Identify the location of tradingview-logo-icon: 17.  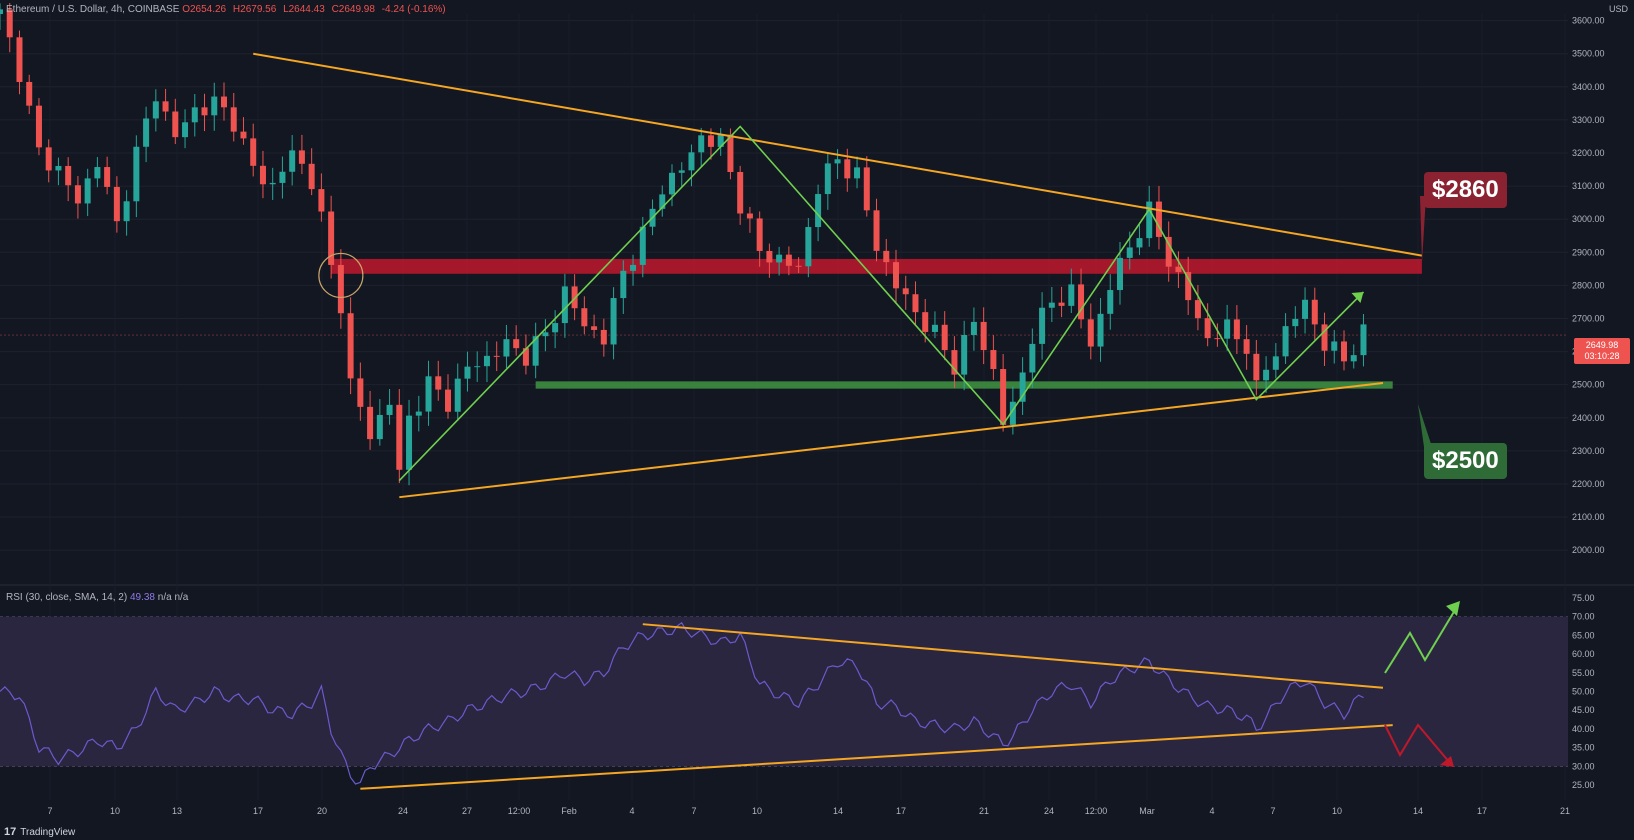
(10, 832).